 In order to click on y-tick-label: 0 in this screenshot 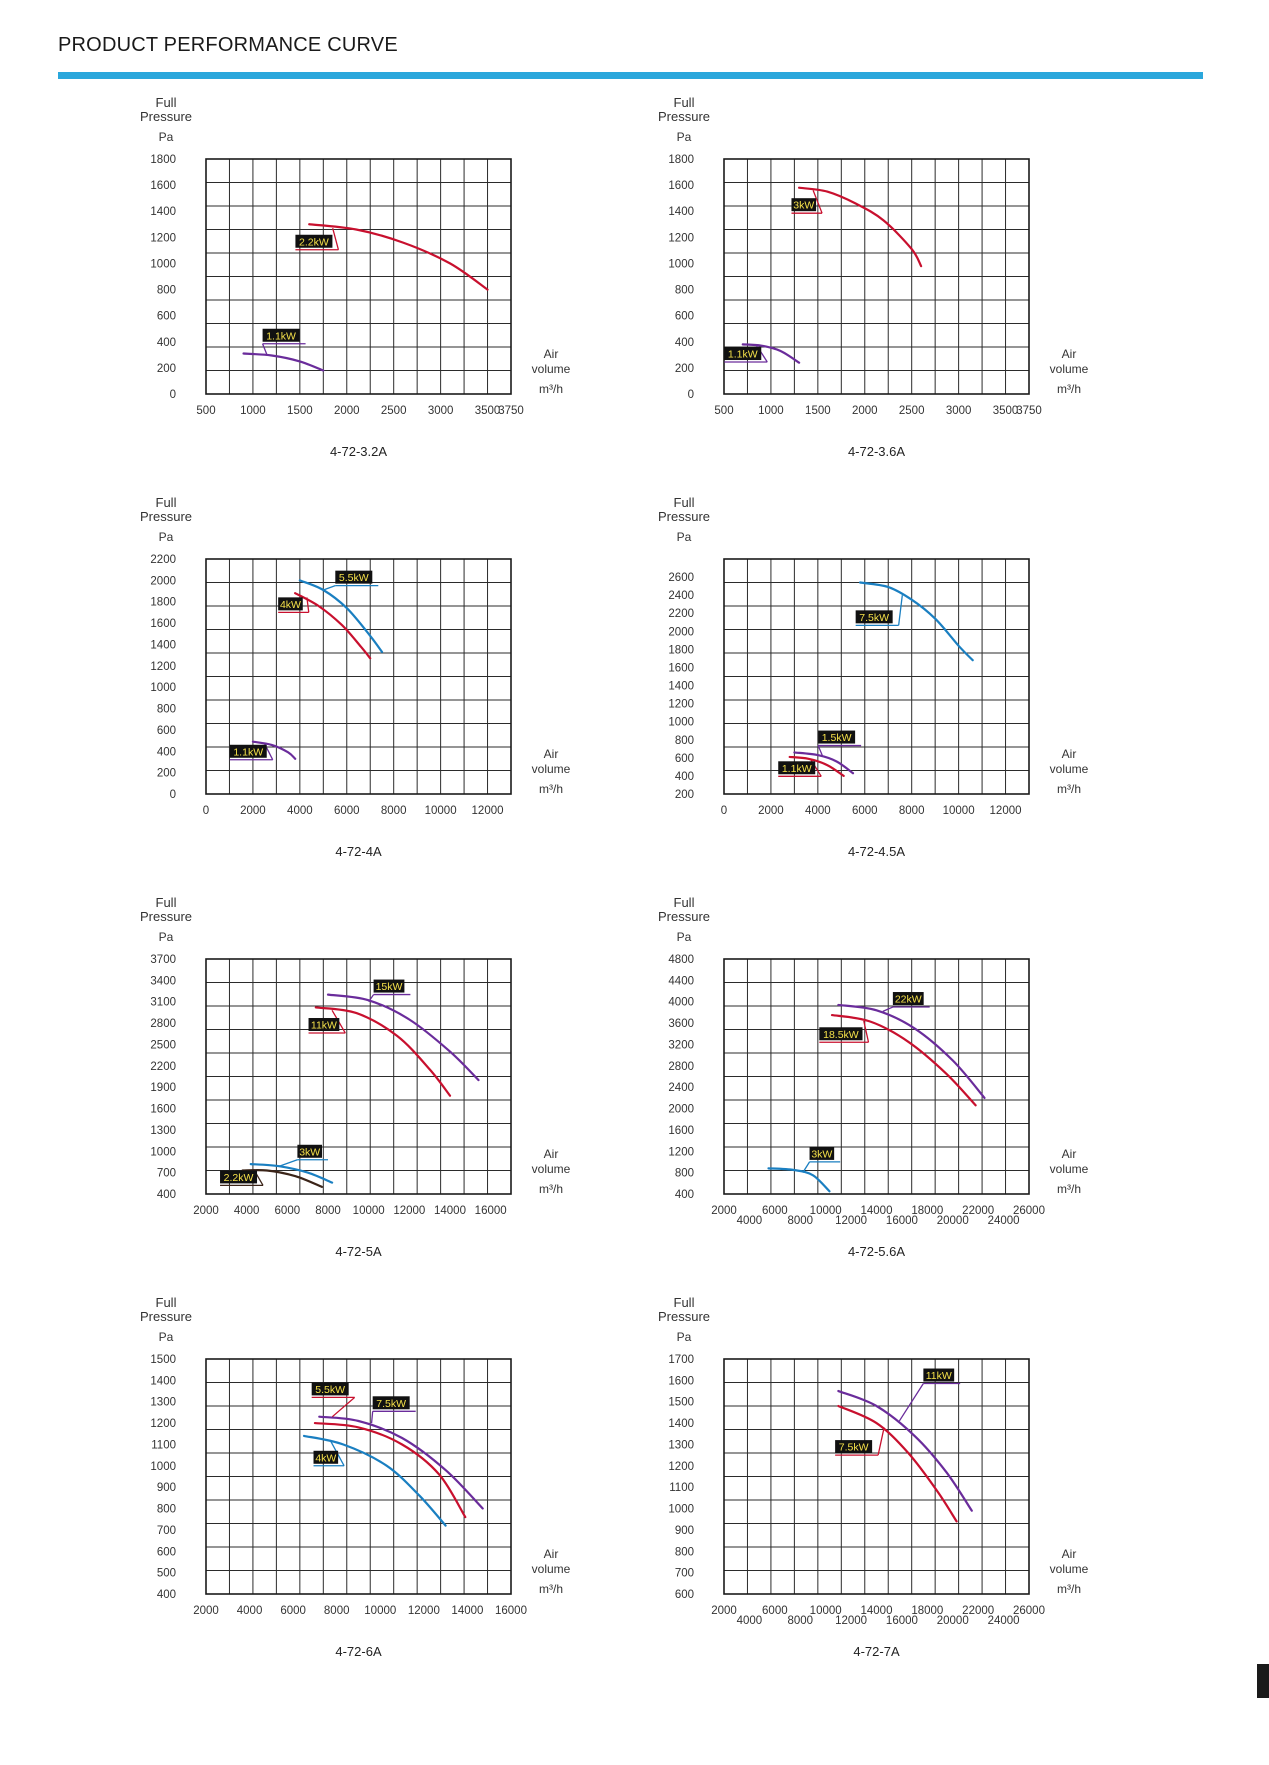, I will do `click(691, 395)`.